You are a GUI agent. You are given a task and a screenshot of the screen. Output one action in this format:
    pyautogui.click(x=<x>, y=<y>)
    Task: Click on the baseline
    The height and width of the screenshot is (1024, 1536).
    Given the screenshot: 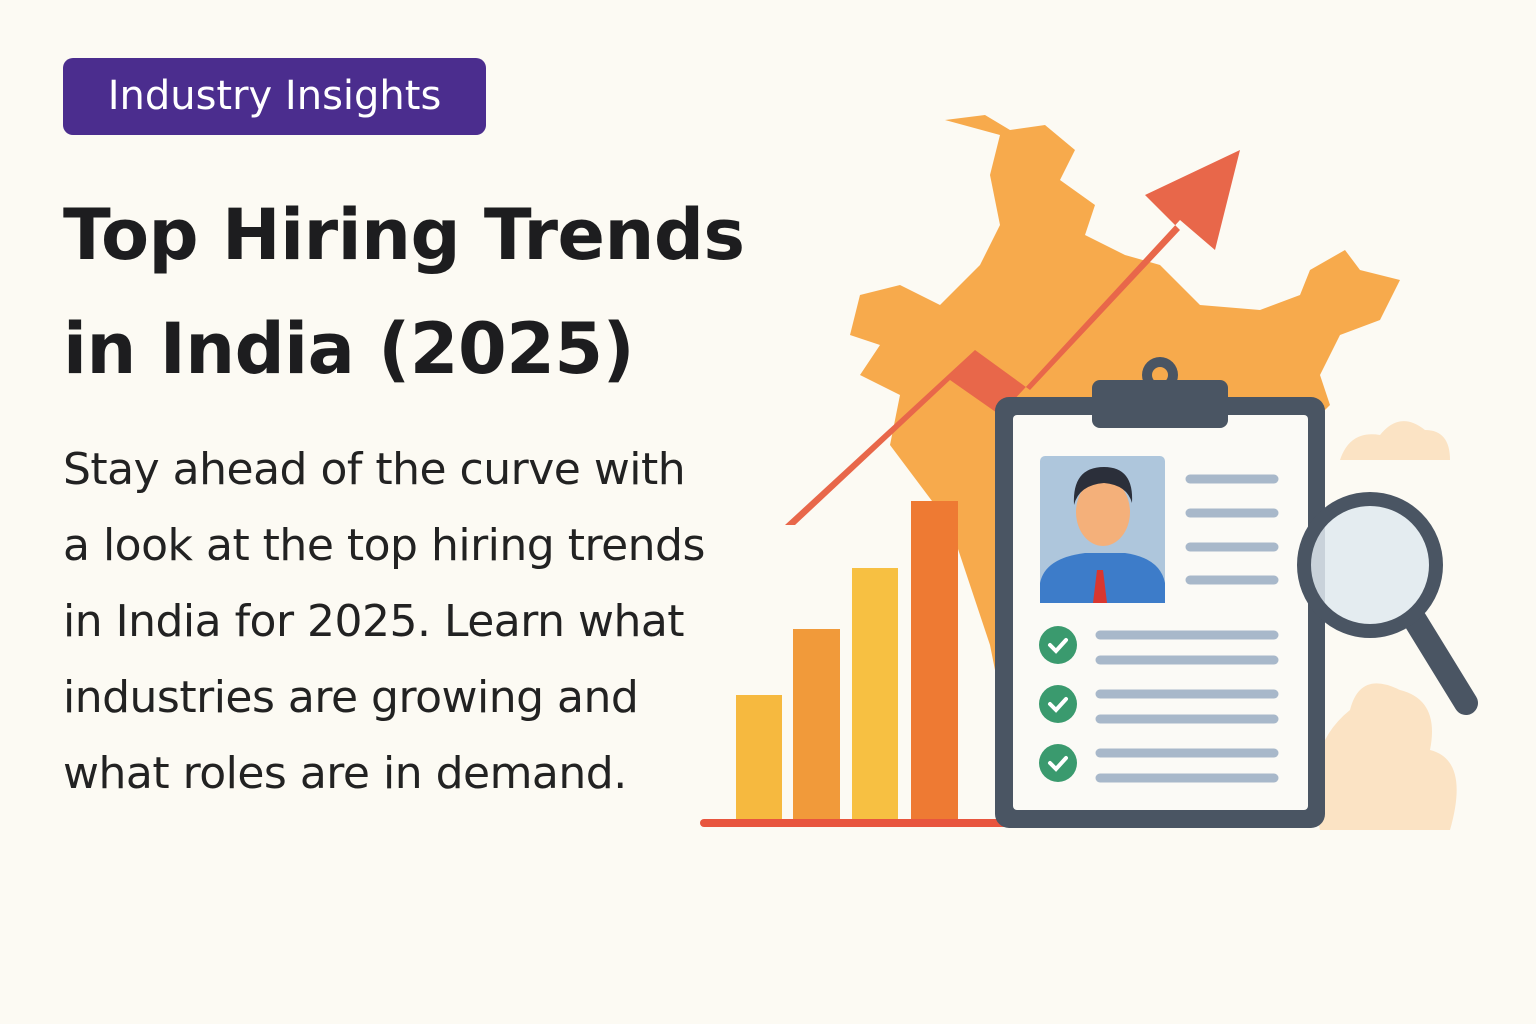 What is the action you would take?
    pyautogui.click(x=860, y=823)
    